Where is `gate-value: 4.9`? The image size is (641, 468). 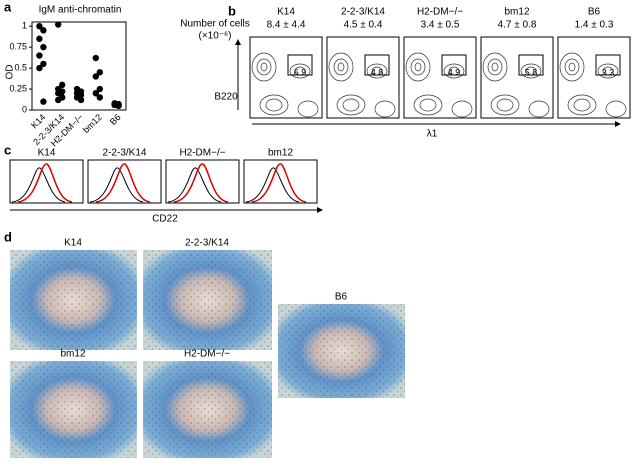
gate-value: 4.9 is located at coordinates (454, 72).